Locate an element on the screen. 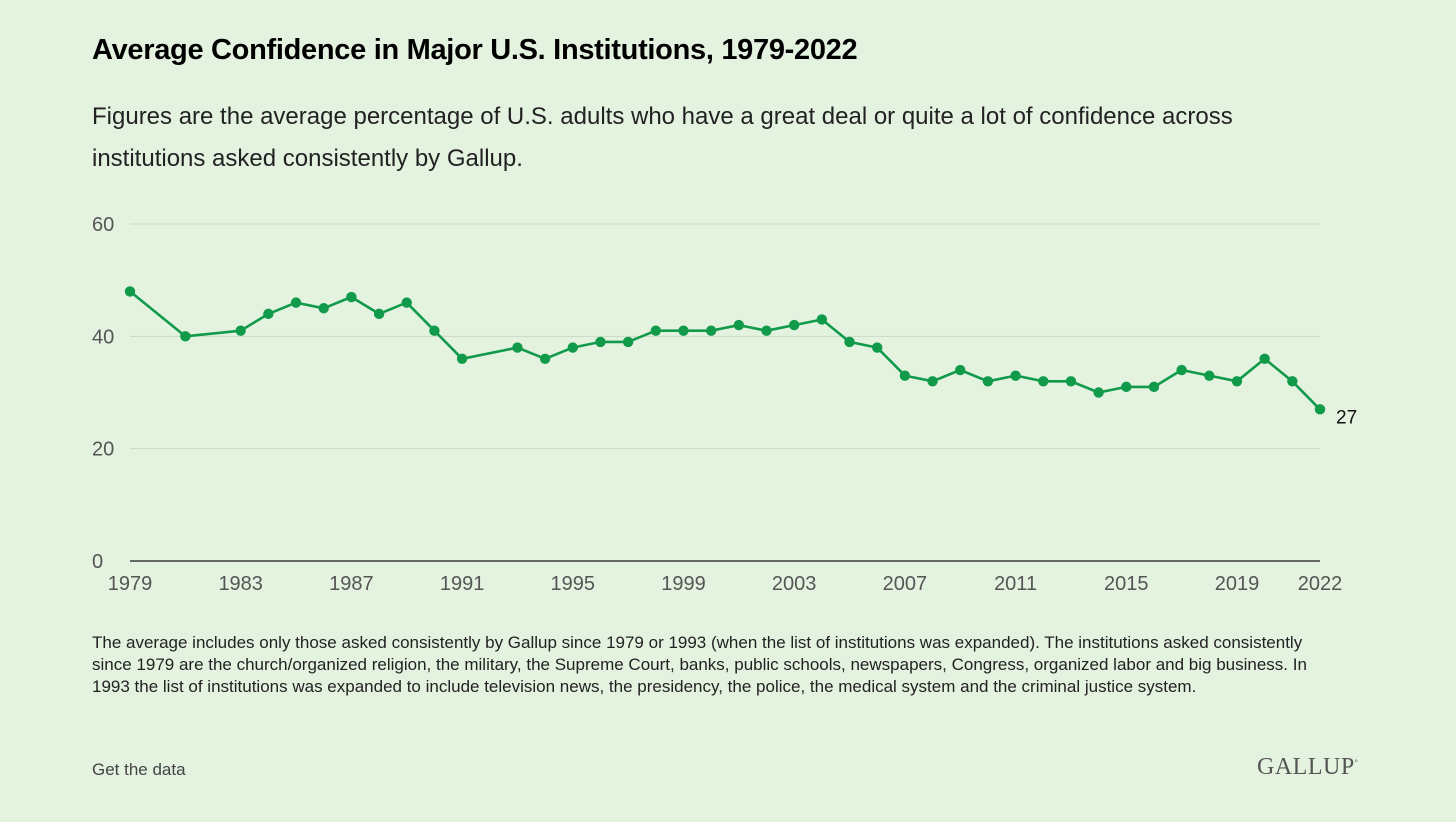  data-point-1985 is located at coordinates (296, 302).